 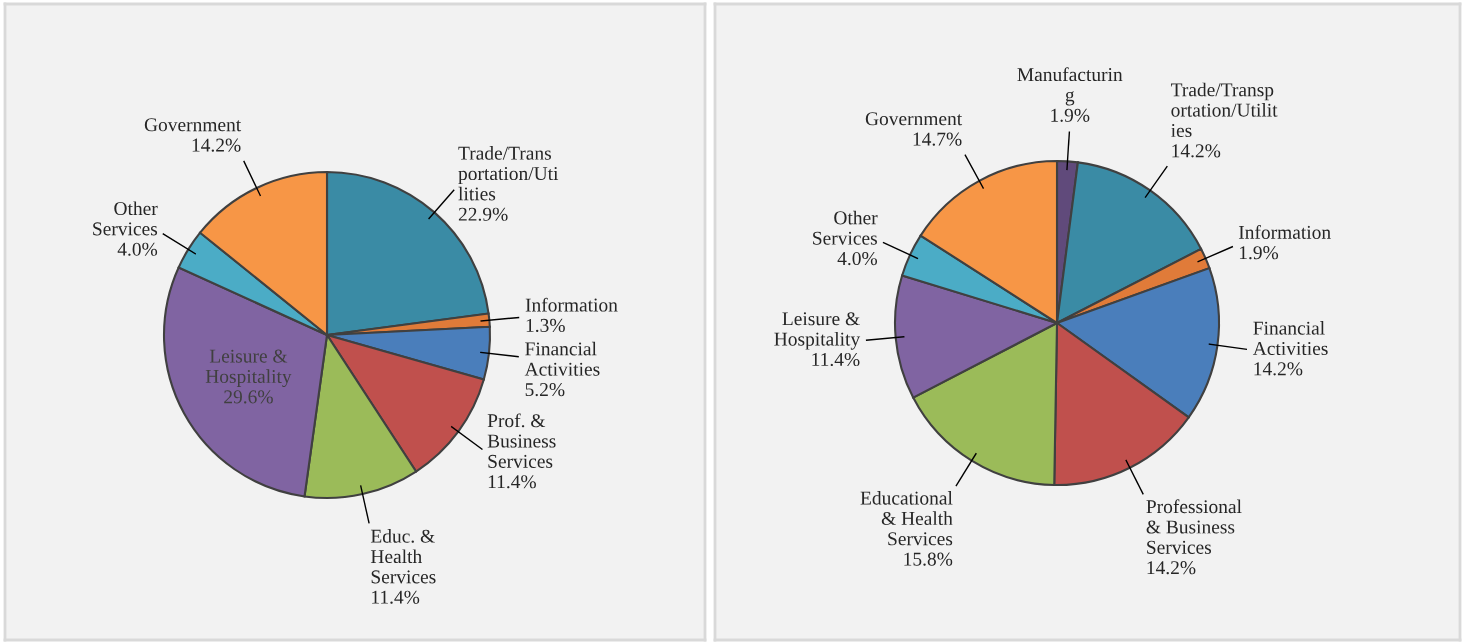 I want to click on slice-label: Trade/Trans portation/Uti lities, so click(x=508, y=173).